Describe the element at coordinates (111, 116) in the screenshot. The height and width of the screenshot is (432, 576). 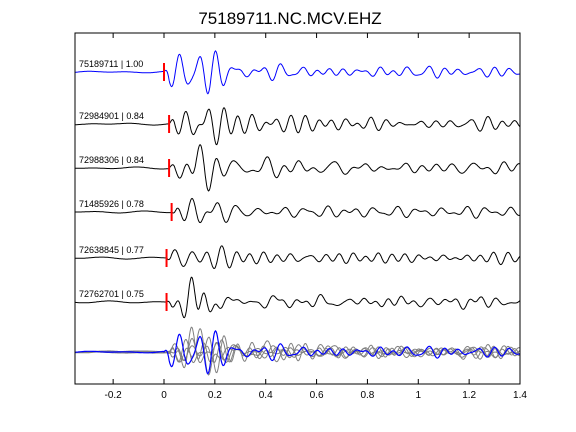
I see `trace-label: 72984901 | 0.84` at that location.